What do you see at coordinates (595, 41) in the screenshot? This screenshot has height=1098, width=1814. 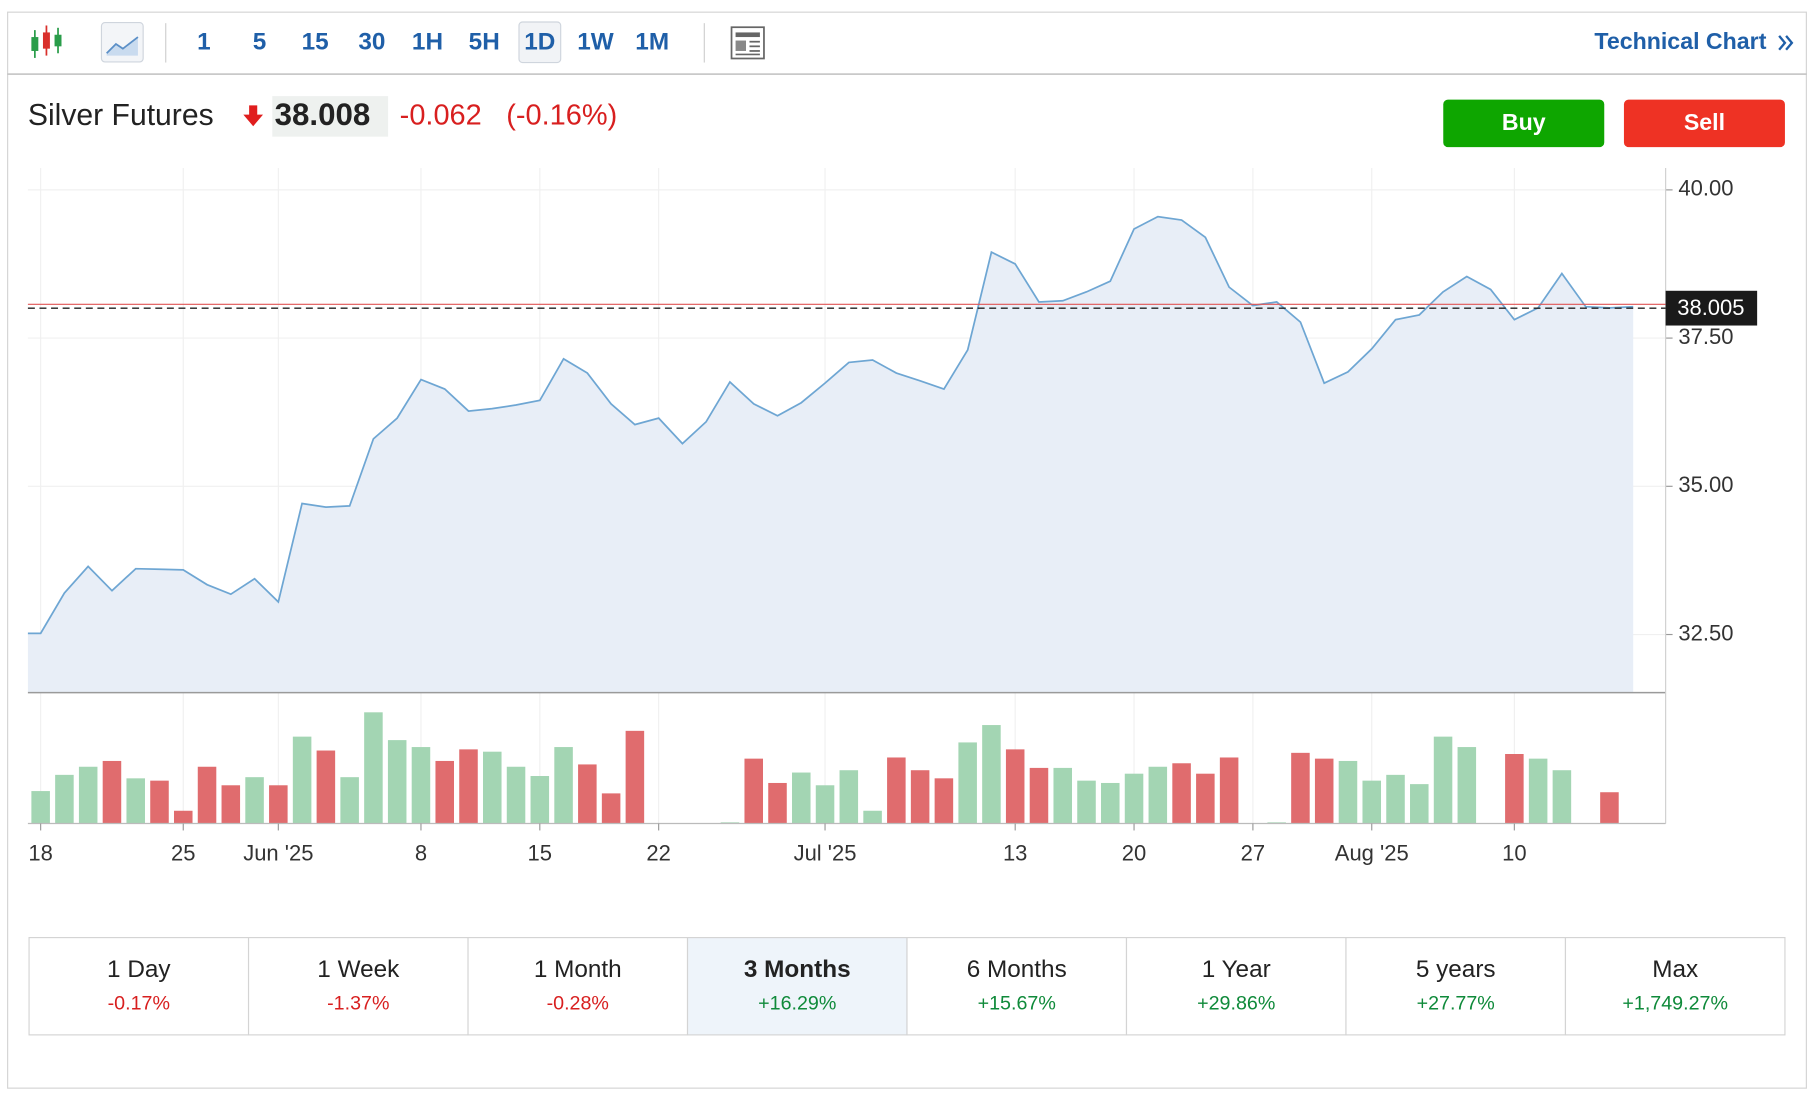 I see `interval: 1W` at bounding box center [595, 41].